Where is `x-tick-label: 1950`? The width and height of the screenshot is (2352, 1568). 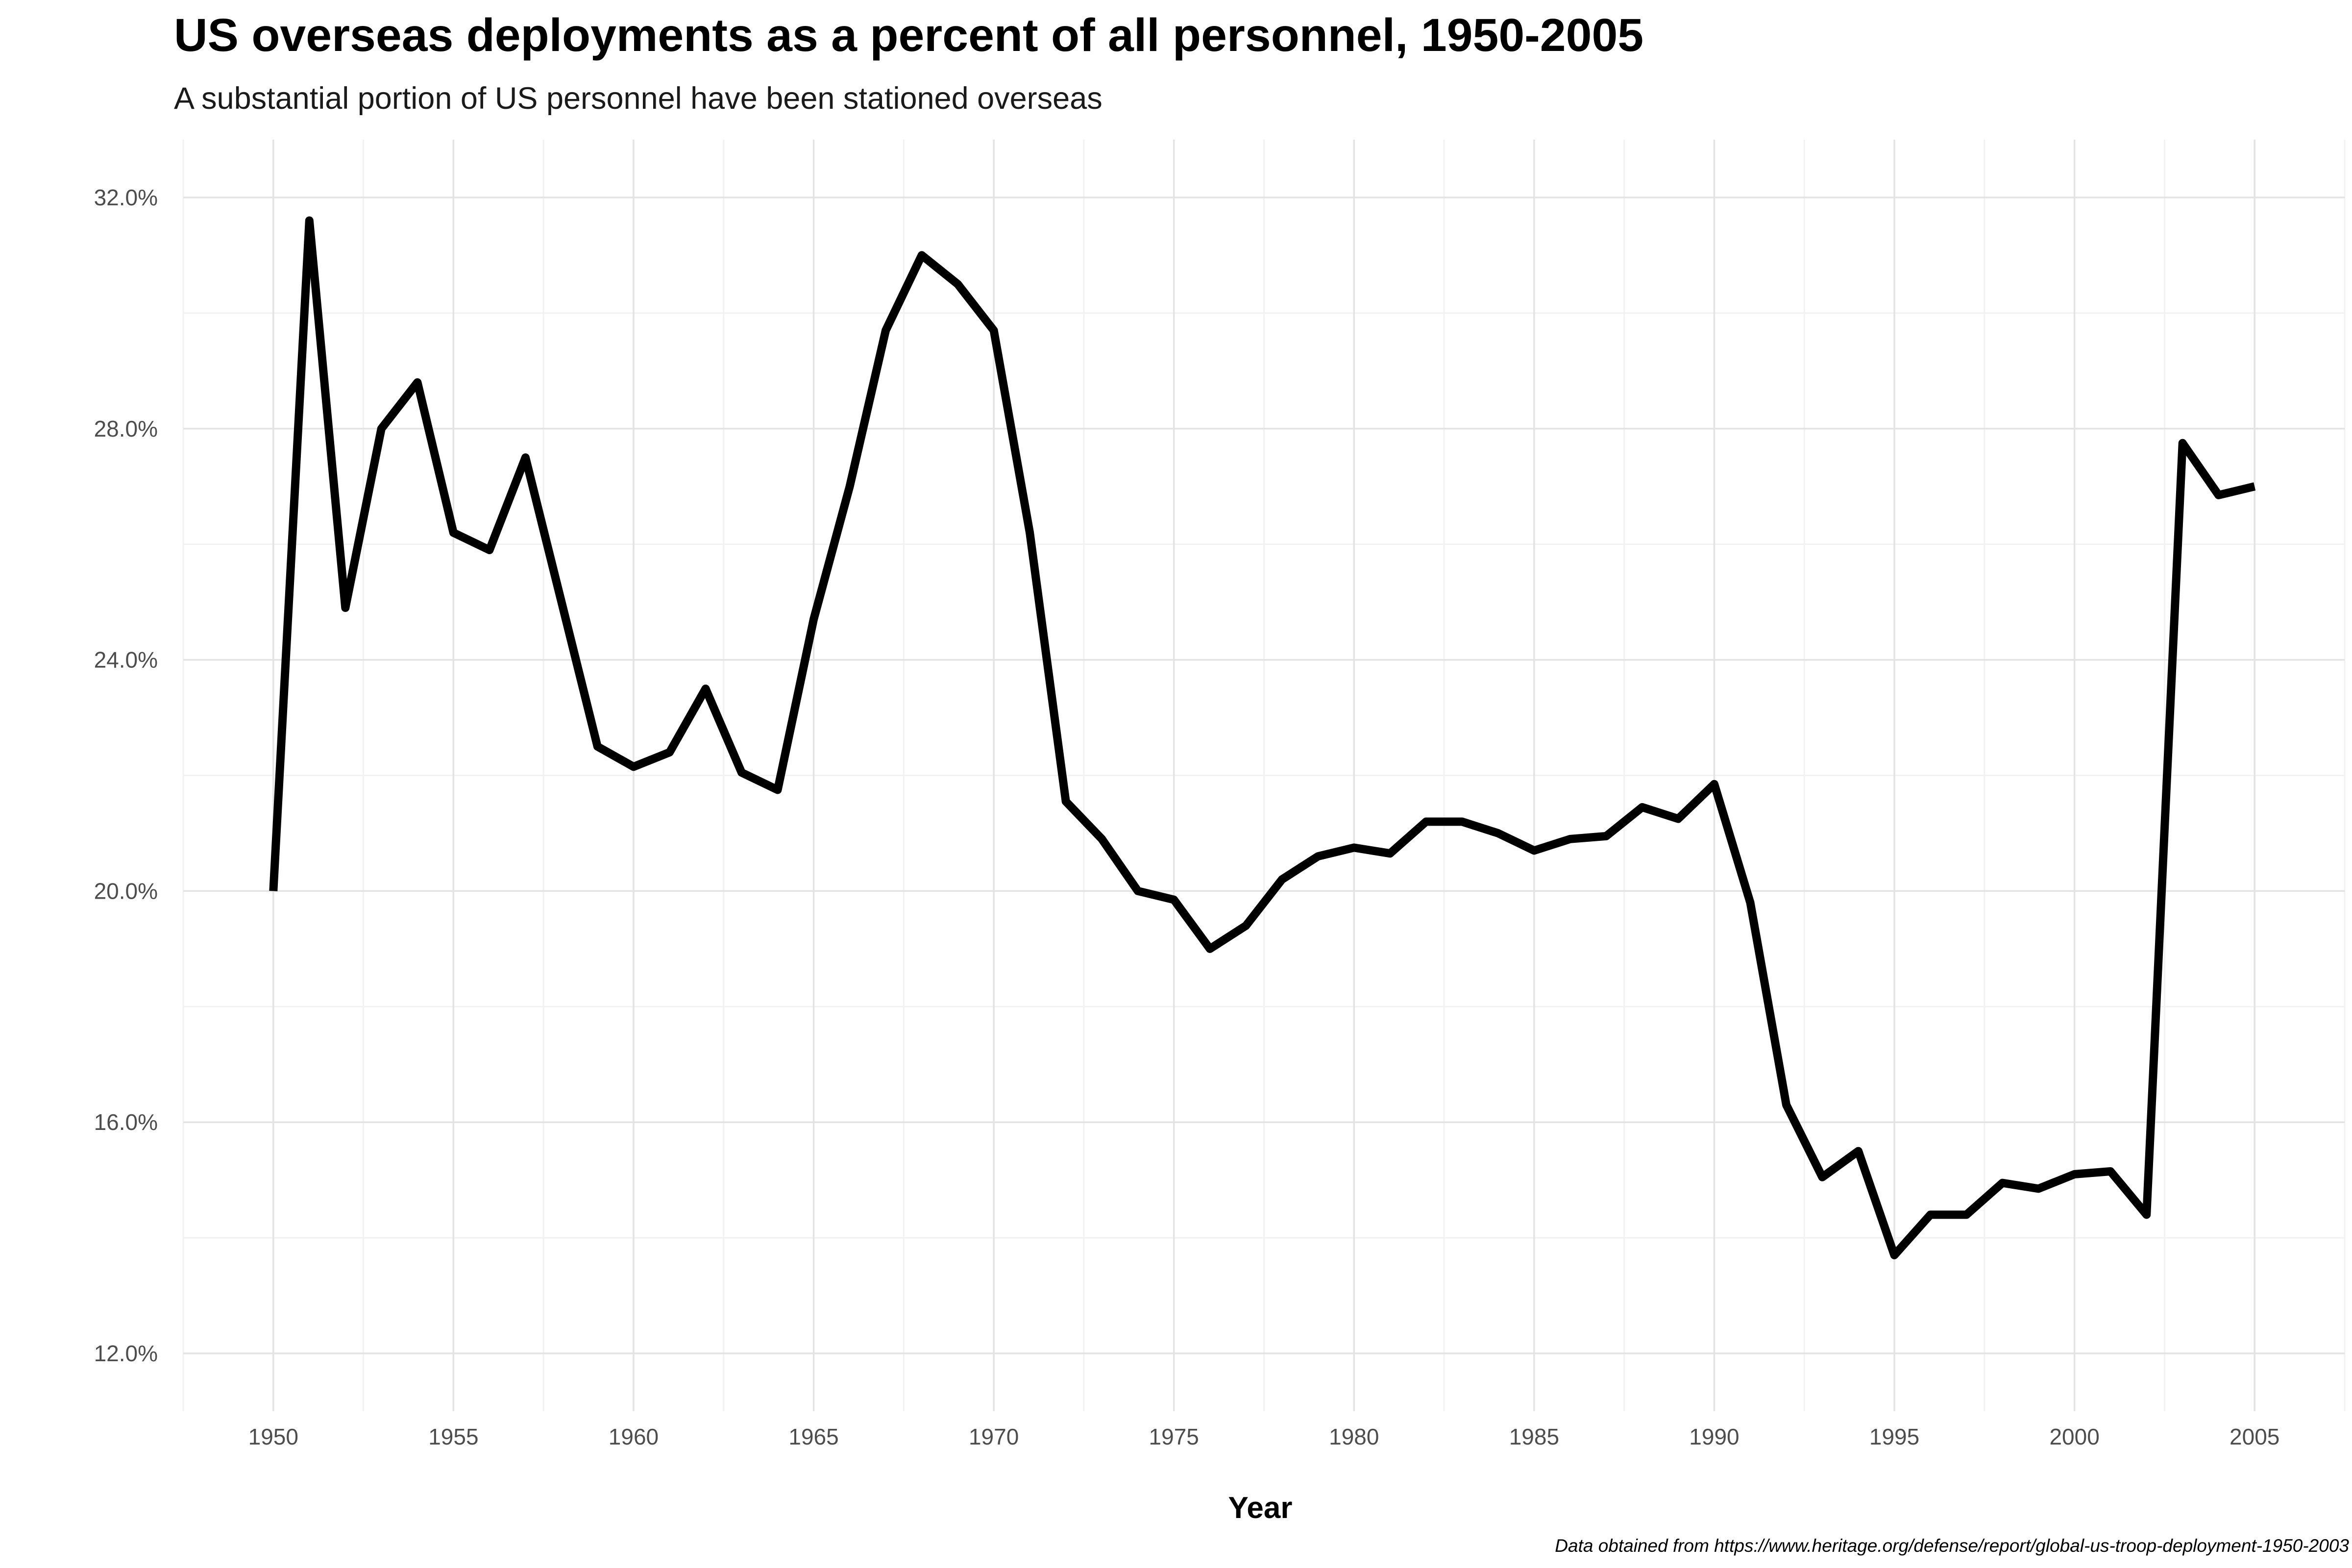
x-tick-label: 1950 is located at coordinates (273, 1436).